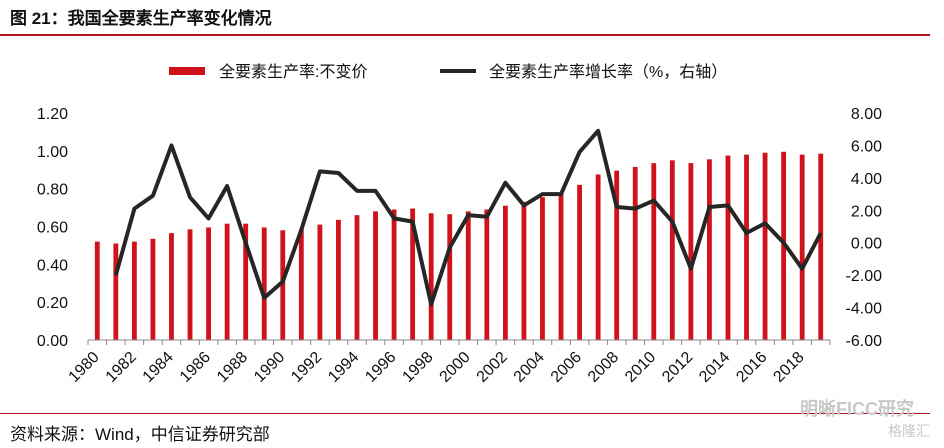 The height and width of the screenshot is (448, 944). I want to click on legend: 全要素生产率:不变价 全要素生产率增长率（%，右轴）, so click(448, 72).